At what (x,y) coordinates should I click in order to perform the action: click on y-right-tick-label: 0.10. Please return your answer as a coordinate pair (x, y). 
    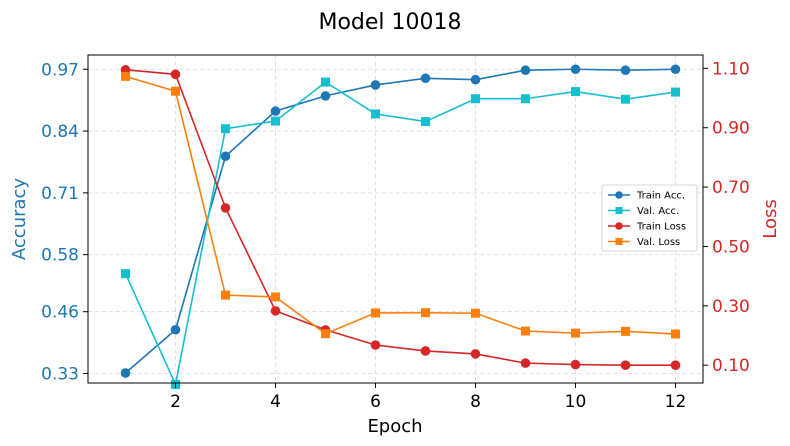
    Looking at the image, I should click on (731, 366).